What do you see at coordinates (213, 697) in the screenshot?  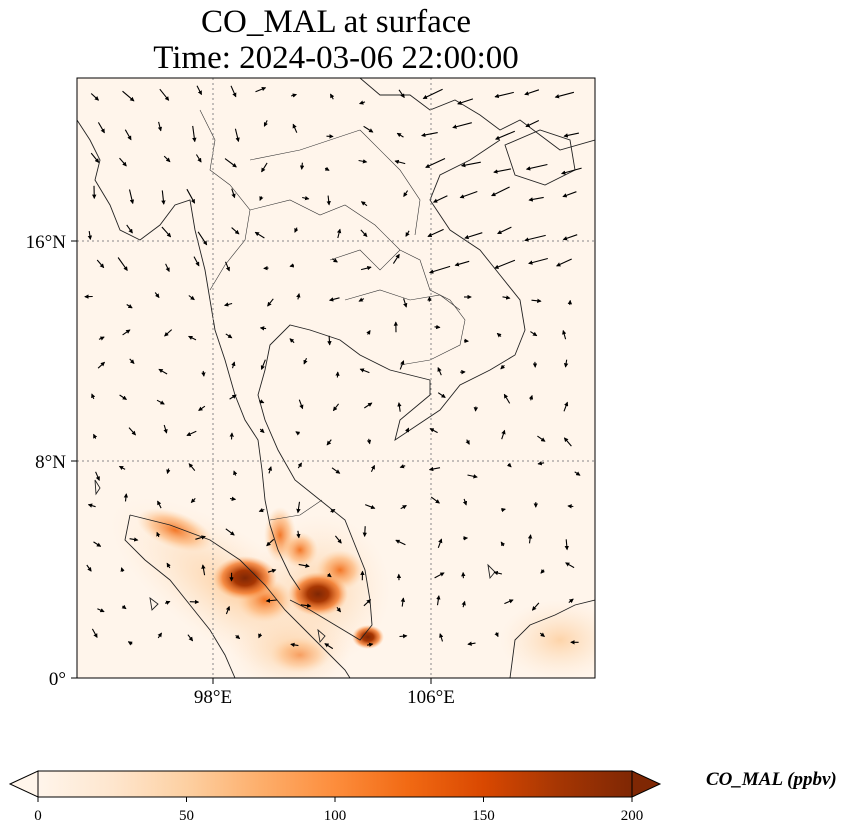 I see `lon-label-98E: 98°E` at bounding box center [213, 697].